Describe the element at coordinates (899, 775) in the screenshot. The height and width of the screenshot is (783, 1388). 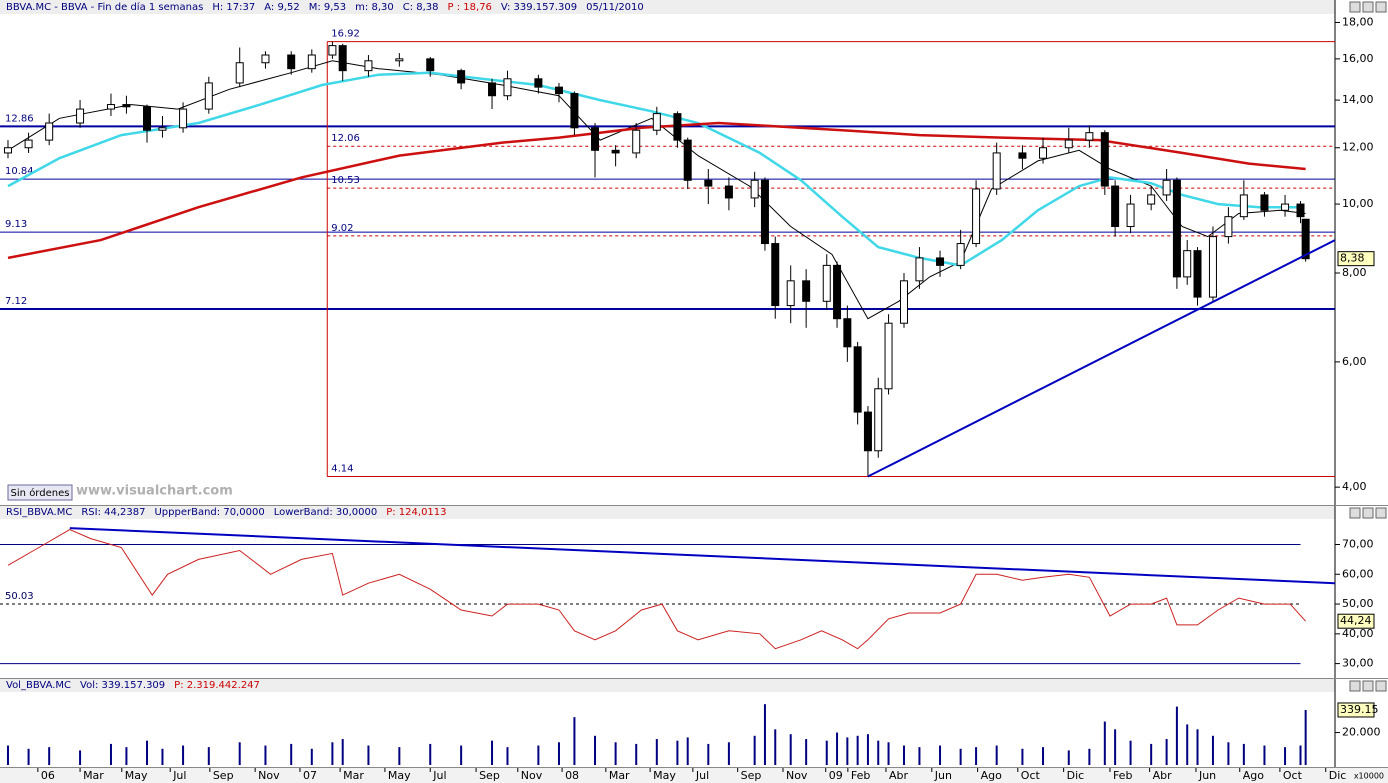
I see `x-tick-label: Abr` at that location.